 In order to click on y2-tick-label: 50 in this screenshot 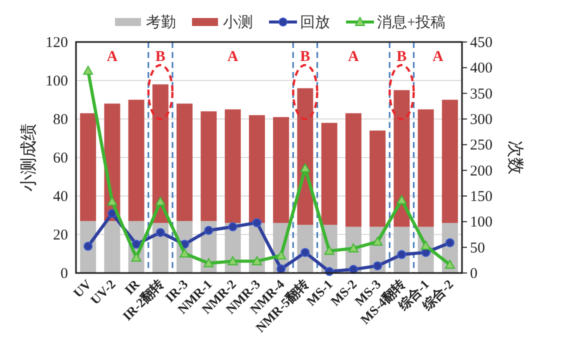, I will do `click(477, 248)`.